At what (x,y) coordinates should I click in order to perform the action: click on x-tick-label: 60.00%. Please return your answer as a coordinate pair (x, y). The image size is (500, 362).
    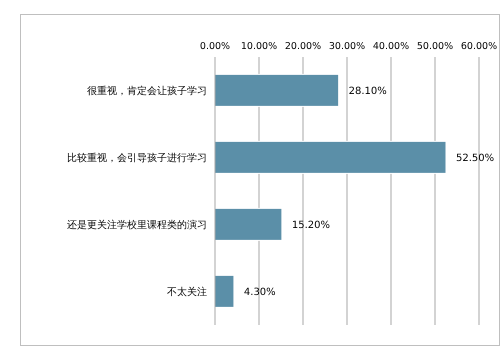
    Looking at the image, I should click on (479, 46).